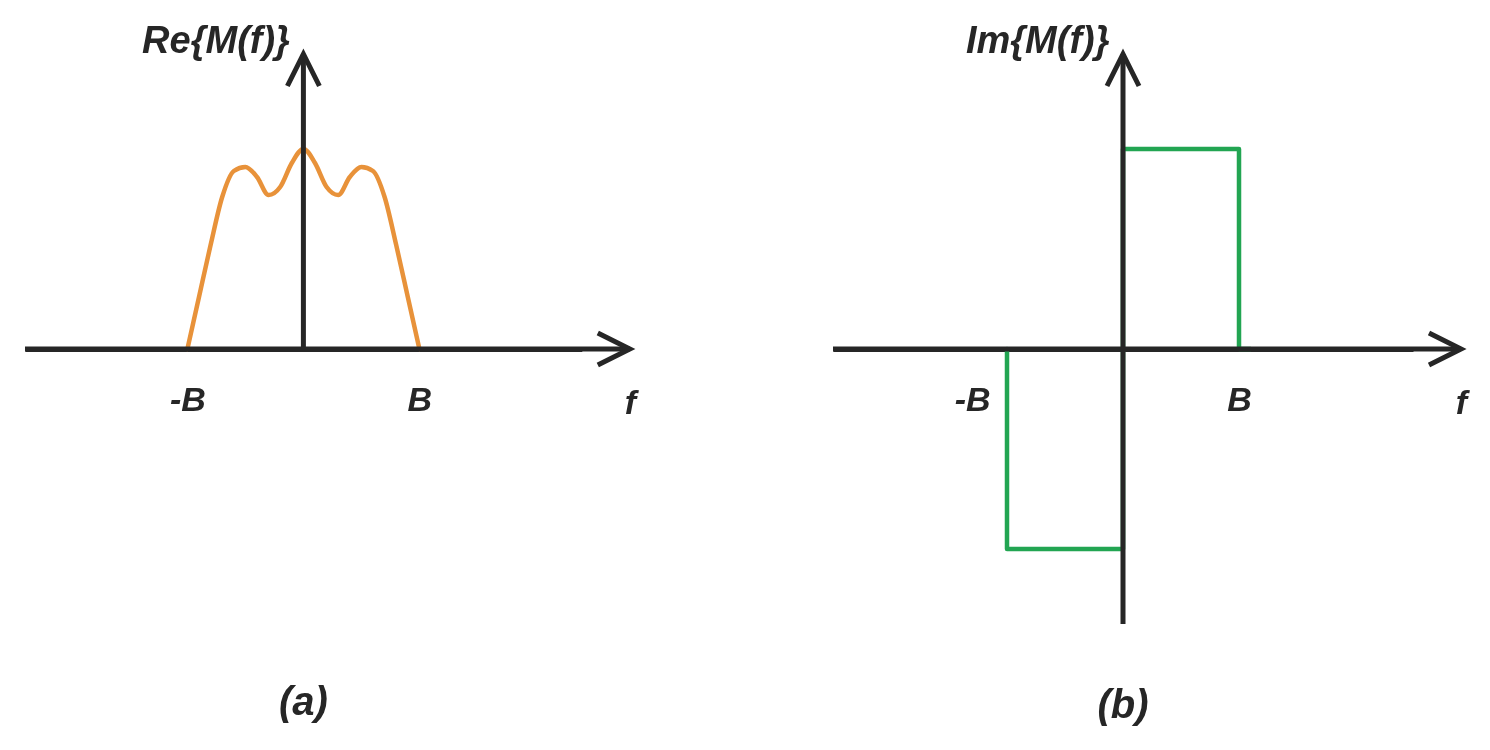  Describe the element at coordinates (303, 701) in the screenshot. I see `text: (a)` at that location.